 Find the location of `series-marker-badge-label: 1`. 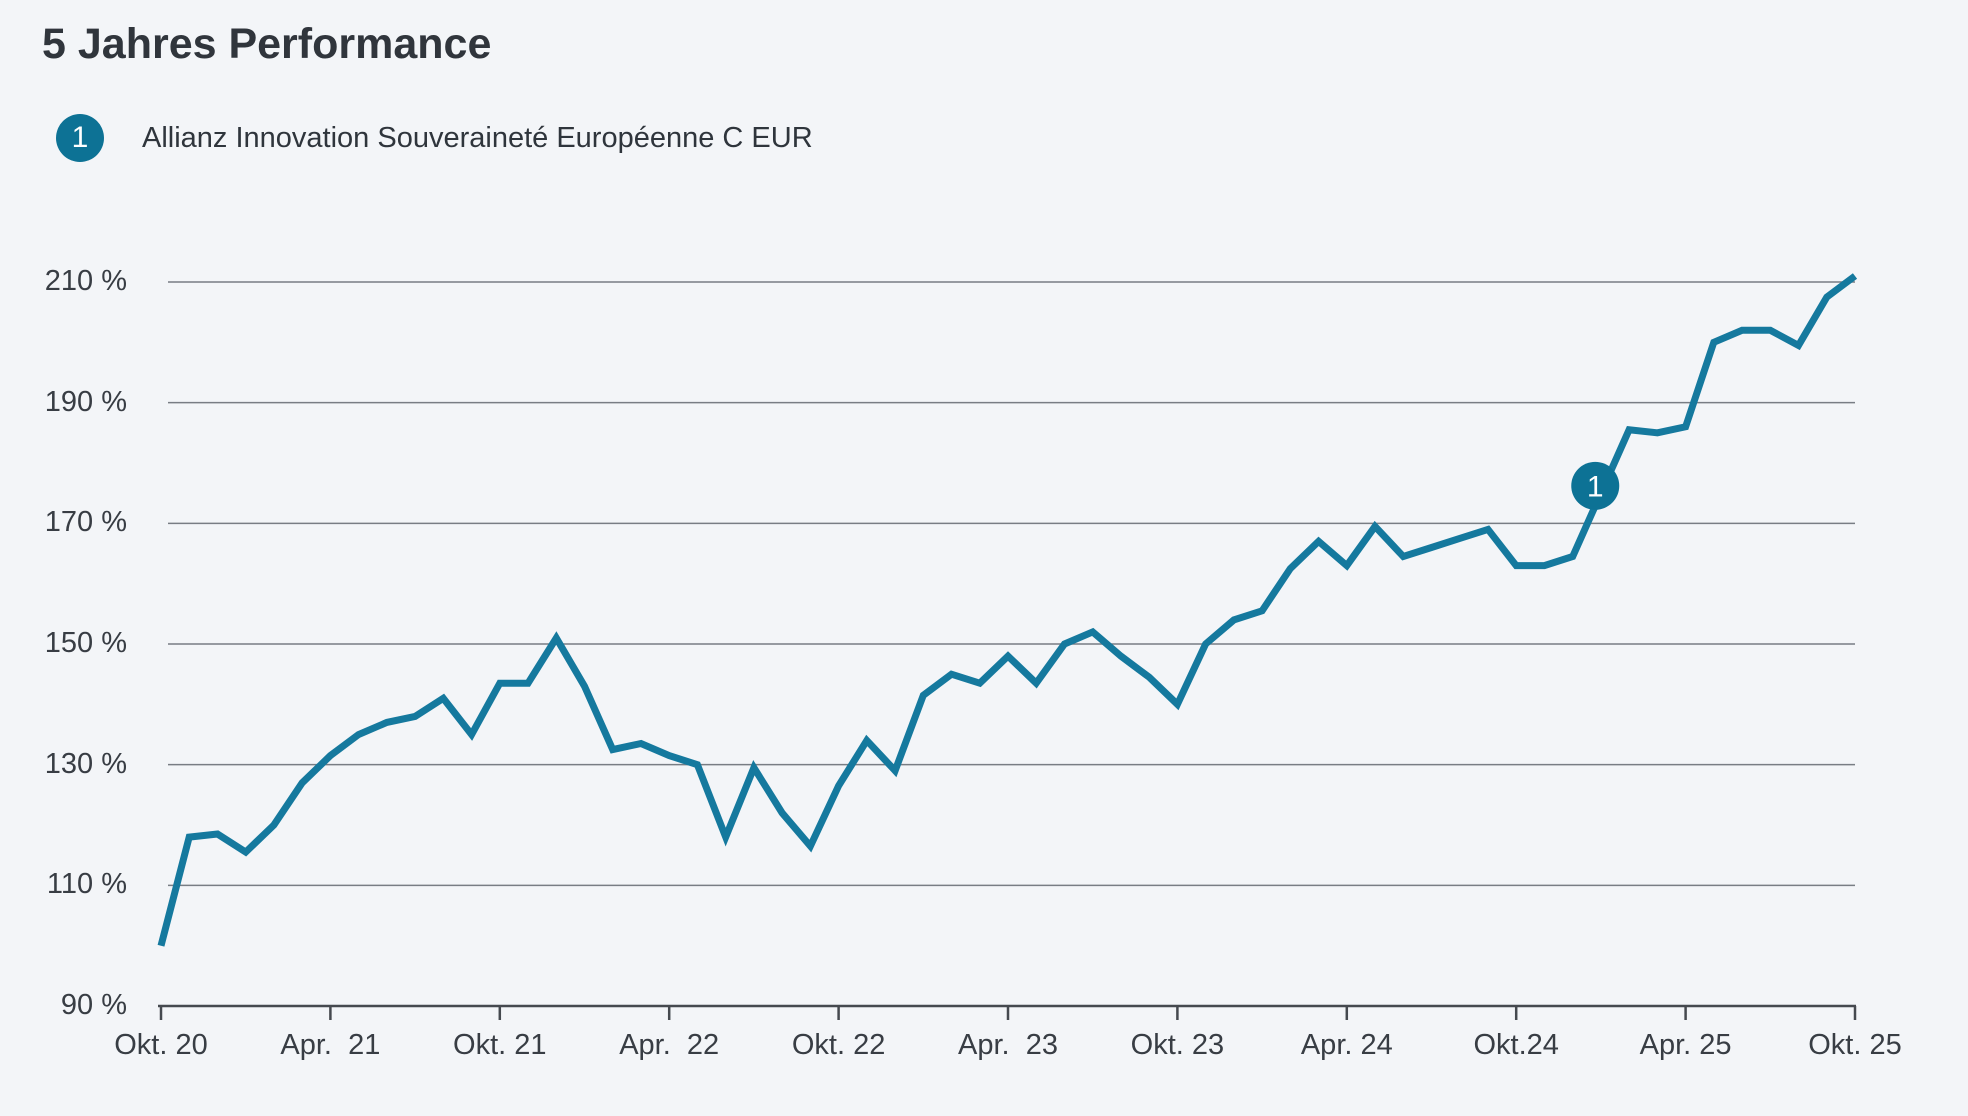

series-marker-badge-label: 1 is located at coordinates (1595, 487).